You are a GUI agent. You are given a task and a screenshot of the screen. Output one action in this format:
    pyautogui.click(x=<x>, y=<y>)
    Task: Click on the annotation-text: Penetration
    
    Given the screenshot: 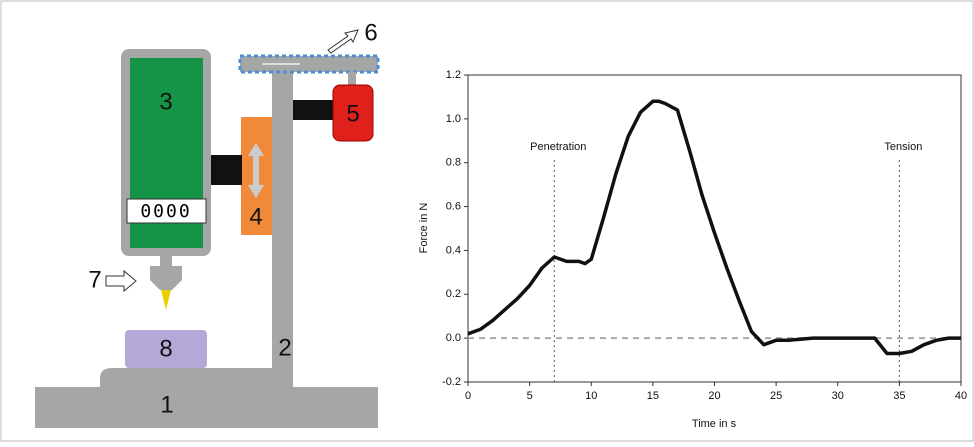 What is the action you would take?
    pyautogui.click(x=558, y=147)
    